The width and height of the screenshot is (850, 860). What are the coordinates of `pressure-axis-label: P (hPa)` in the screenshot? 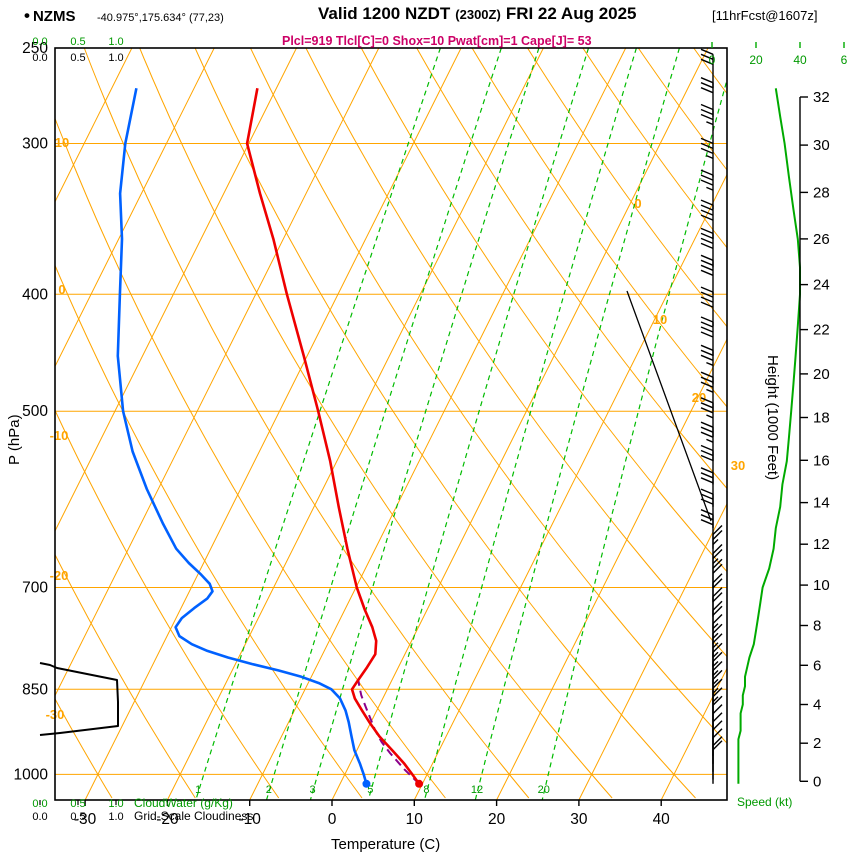 It's located at (14, 439).